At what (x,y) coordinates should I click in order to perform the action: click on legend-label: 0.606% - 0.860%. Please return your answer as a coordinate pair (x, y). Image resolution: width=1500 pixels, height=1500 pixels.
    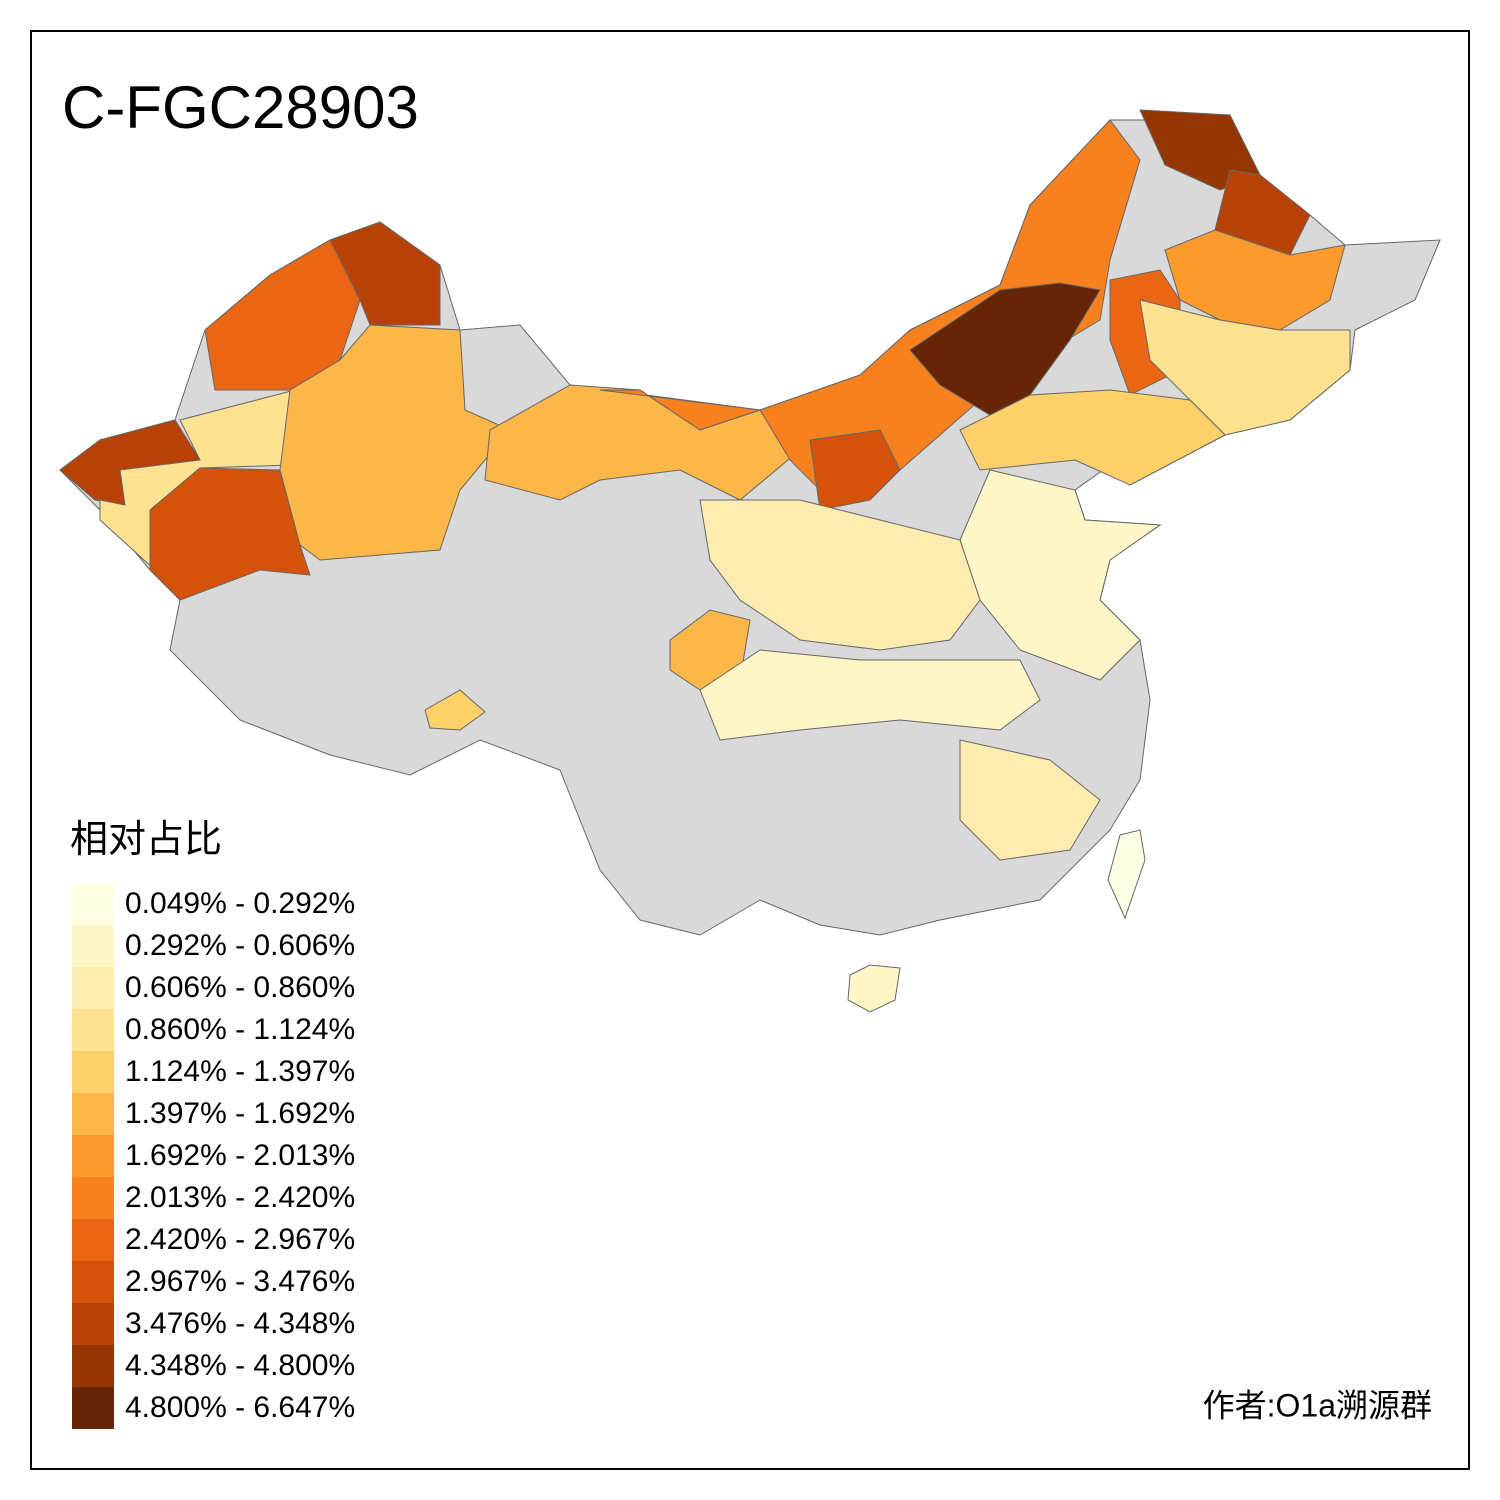
    Looking at the image, I should click on (240, 987).